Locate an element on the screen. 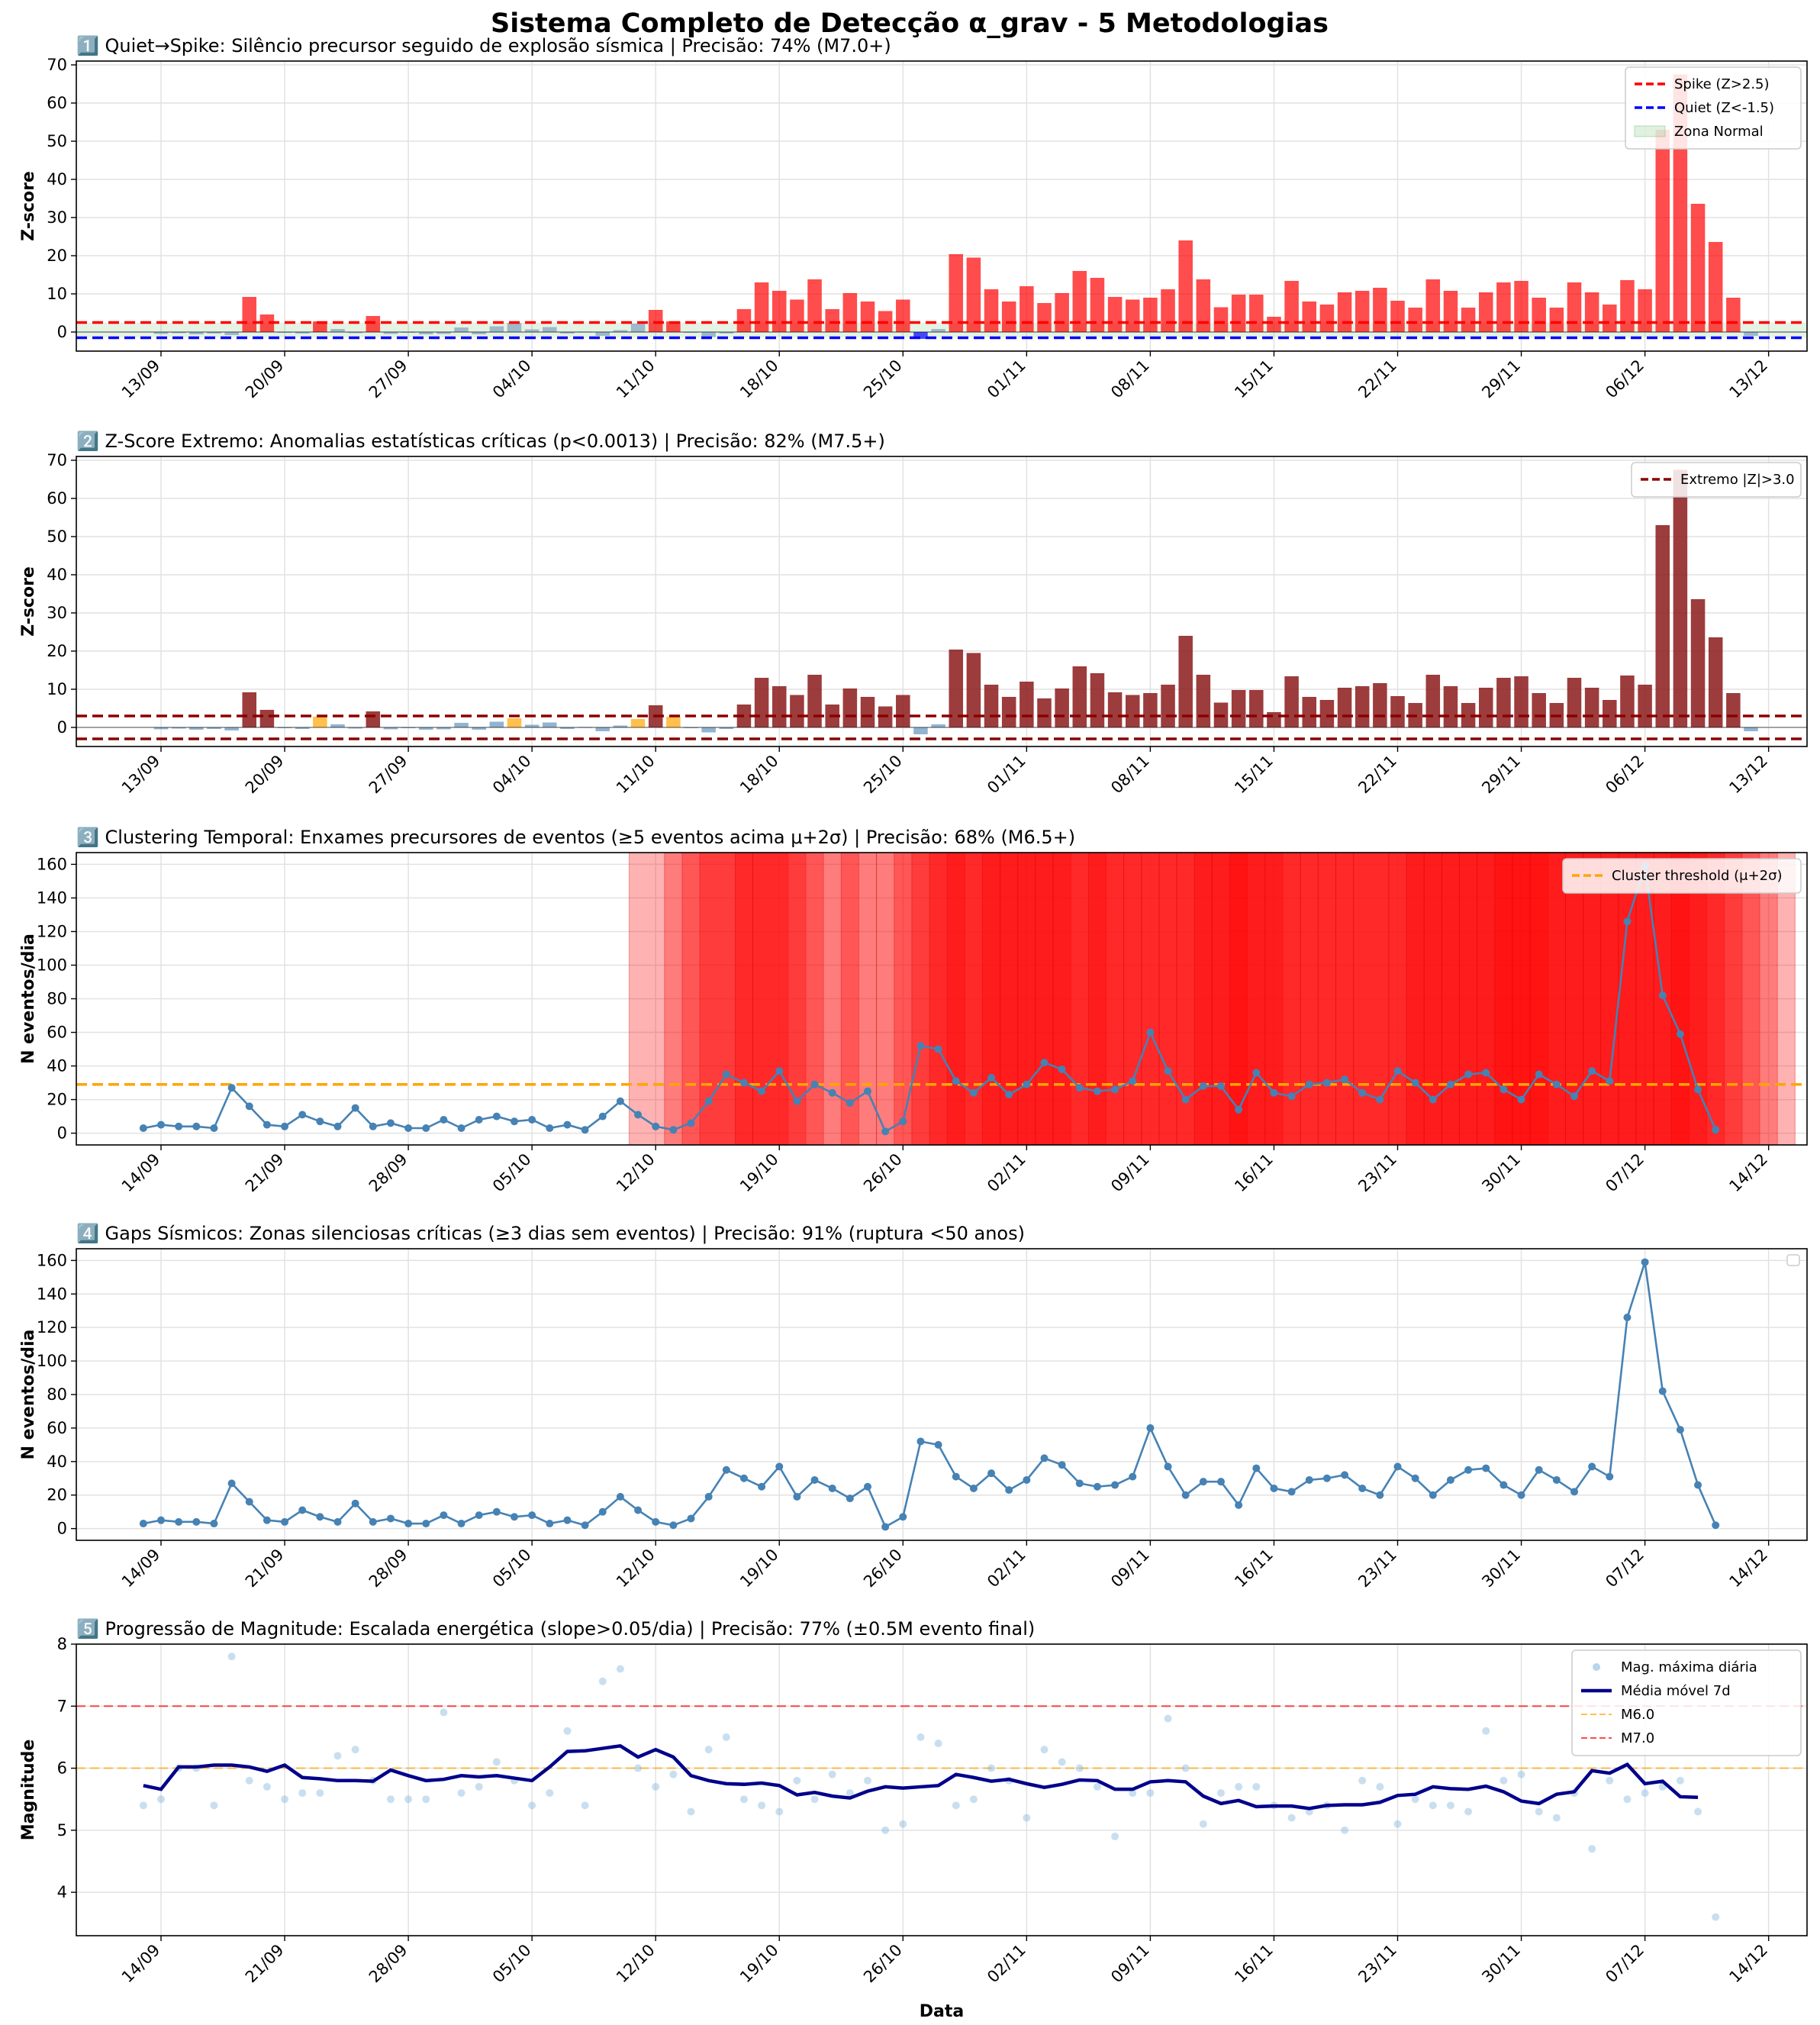  y-tick-label: 50 is located at coordinates (57, 536).